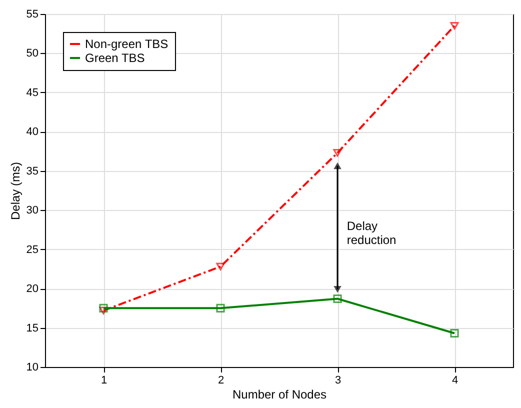  I want to click on legend-label: Green TBS, so click(115, 58).